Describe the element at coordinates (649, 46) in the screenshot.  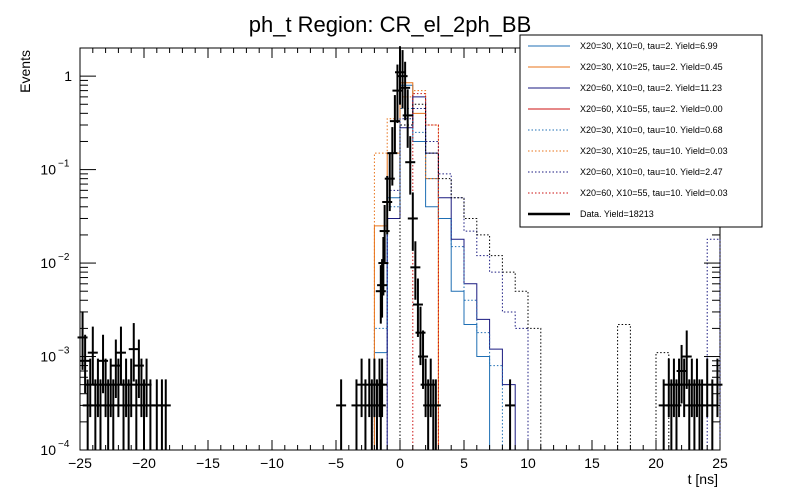
I see `legend-label: X20=30, X10=0, tau=2. Yield=6.99` at that location.